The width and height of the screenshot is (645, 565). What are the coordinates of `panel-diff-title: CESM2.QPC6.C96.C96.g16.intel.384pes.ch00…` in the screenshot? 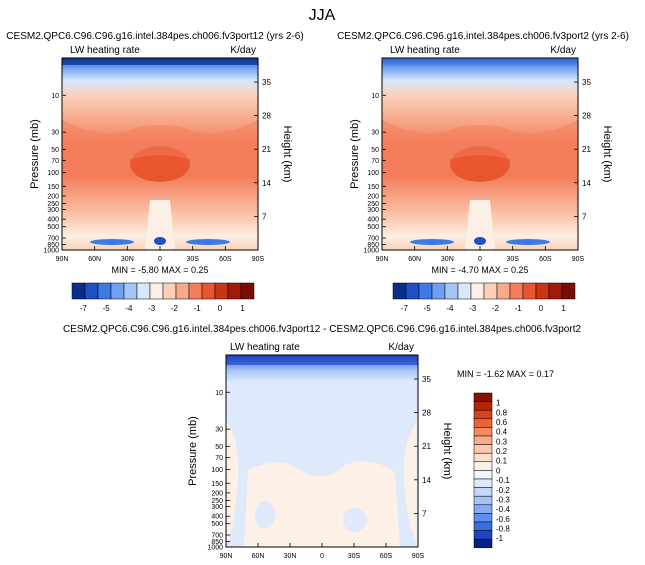 It's located at (322, 329).